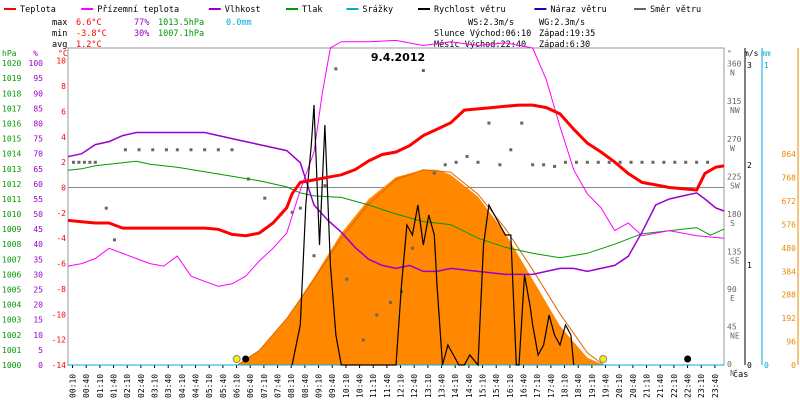 This screenshot has width=800, height=400. Describe the element at coordinates (734, 251) in the screenshot. I see `deg-tick: 135` at that location.